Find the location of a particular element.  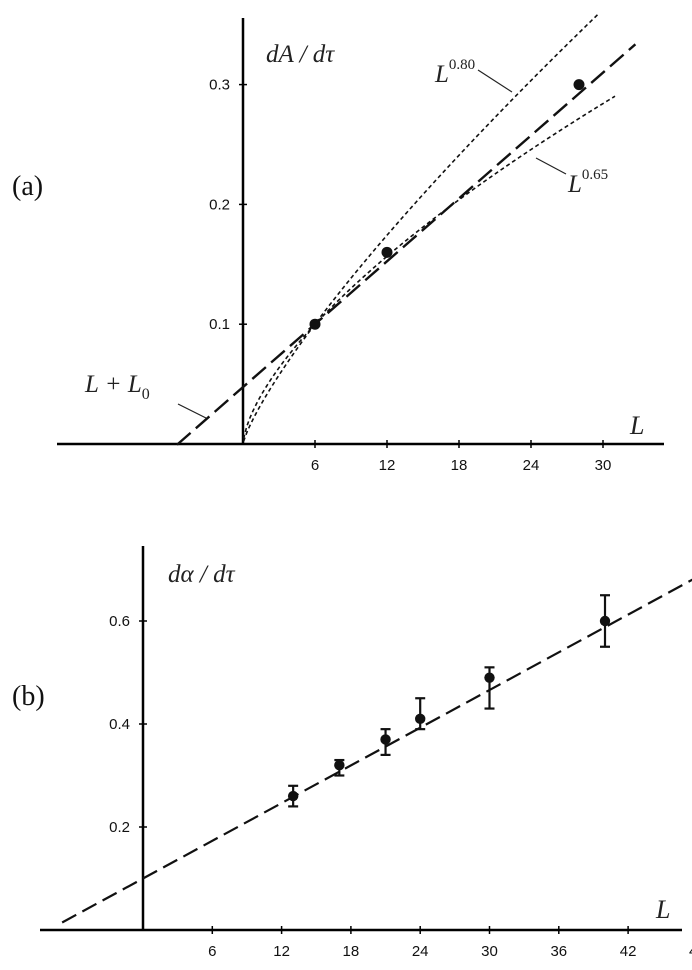

label-L-plus-L0: L + L0 is located at coordinates (117, 387).